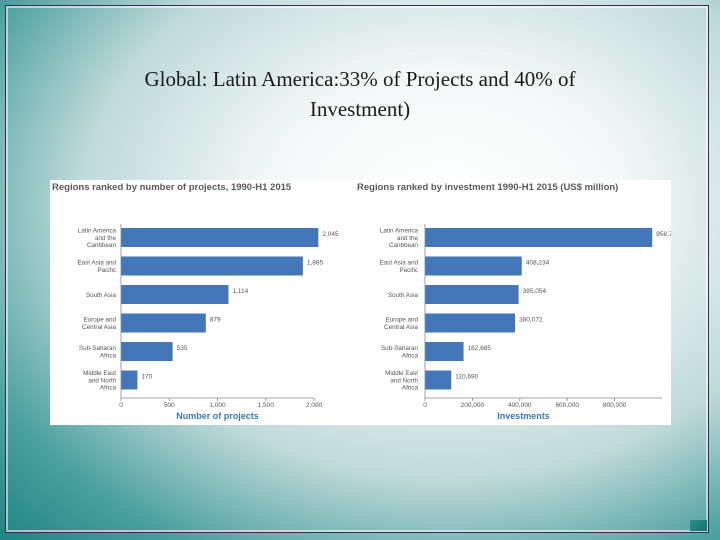 The width and height of the screenshot is (720, 540). Describe the element at coordinates (330, 234) in the screenshot. I see `chart1-value-label-1: 2,045` at that location.